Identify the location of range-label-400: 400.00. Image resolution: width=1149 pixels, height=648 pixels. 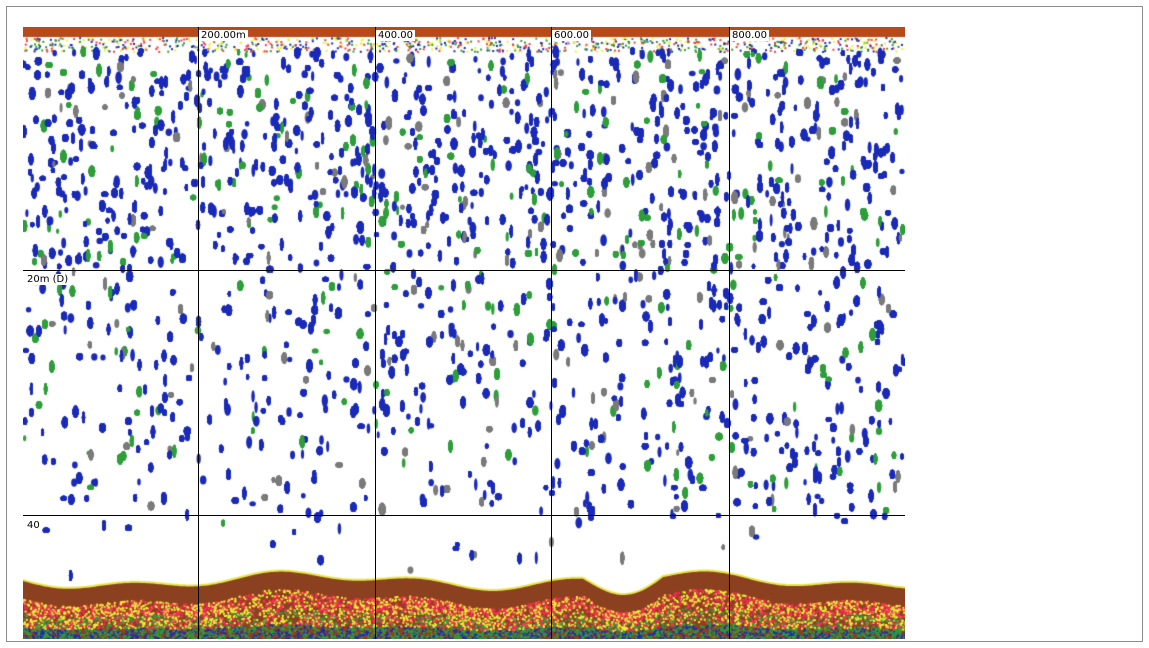
(395, 35).